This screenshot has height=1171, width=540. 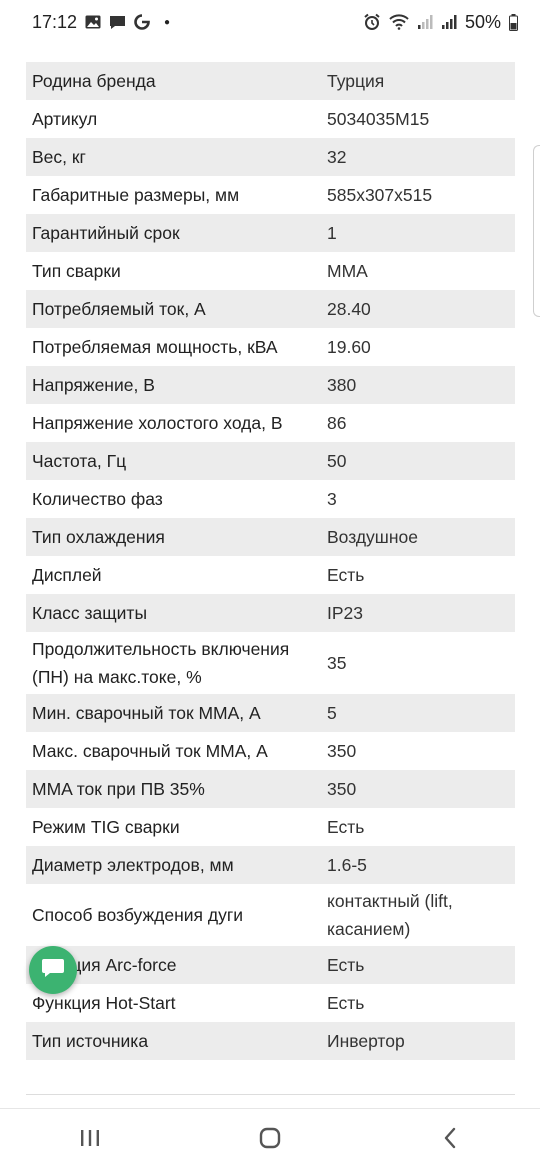 What do you see at coordinates (55, 21) in the screenshot?
I see `status-time: 17:12` at bounding box center [55, 21].